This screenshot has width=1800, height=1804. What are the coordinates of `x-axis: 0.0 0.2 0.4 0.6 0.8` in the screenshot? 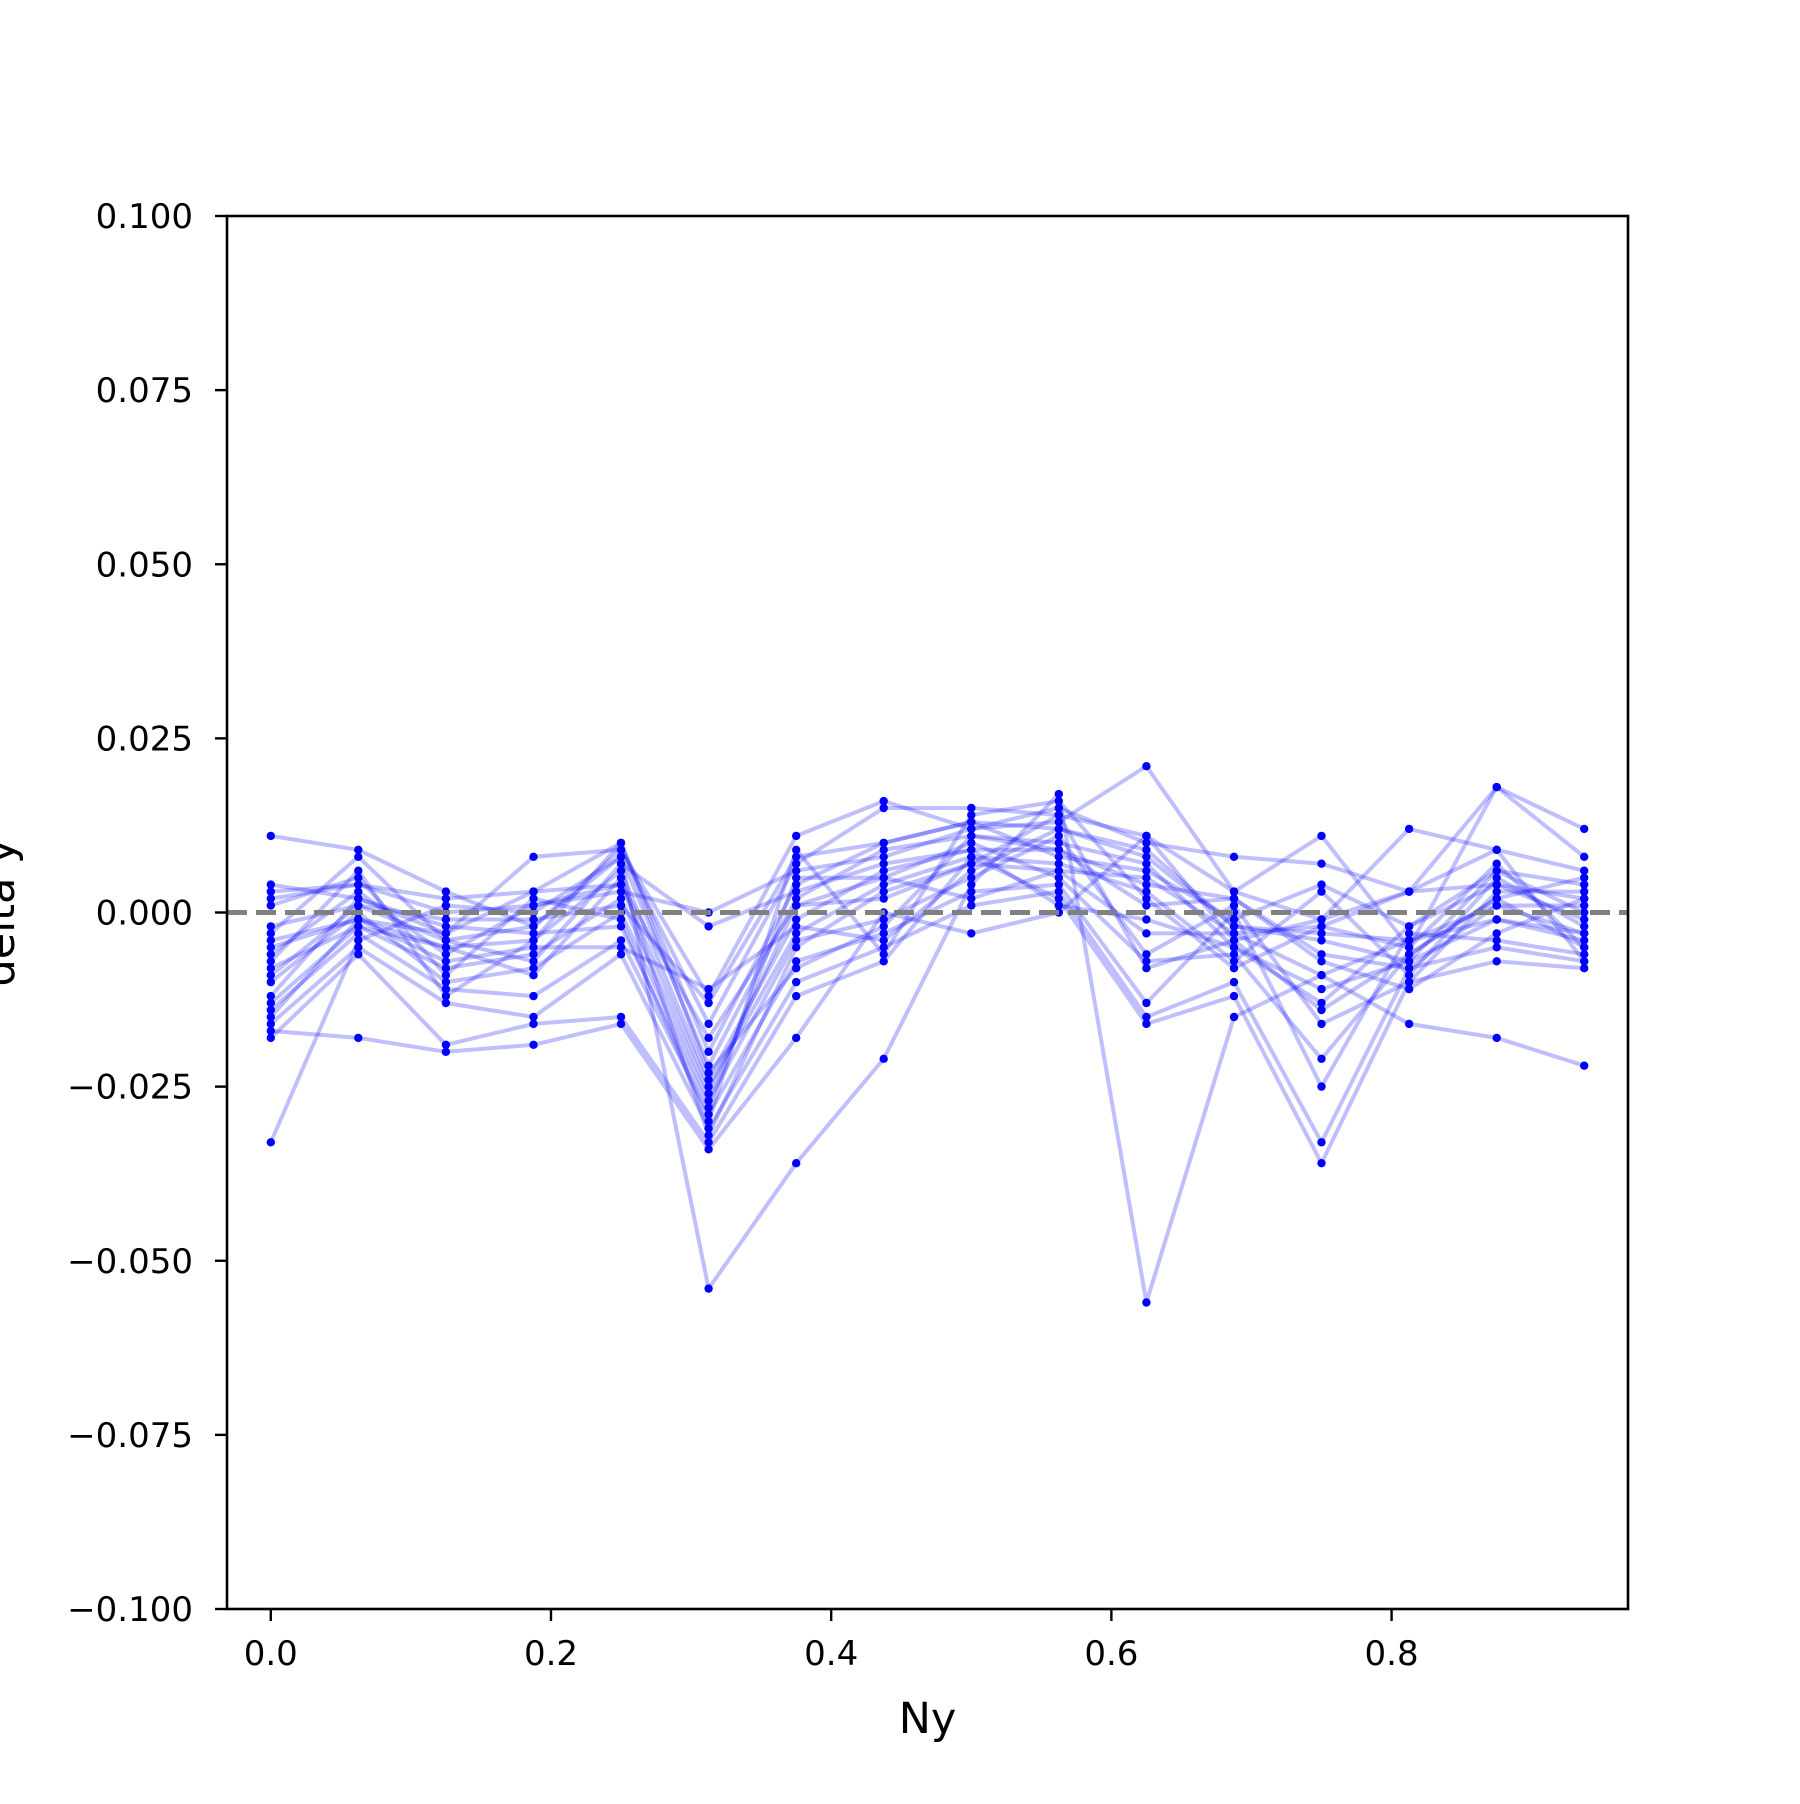 It's located at (831, 1641).